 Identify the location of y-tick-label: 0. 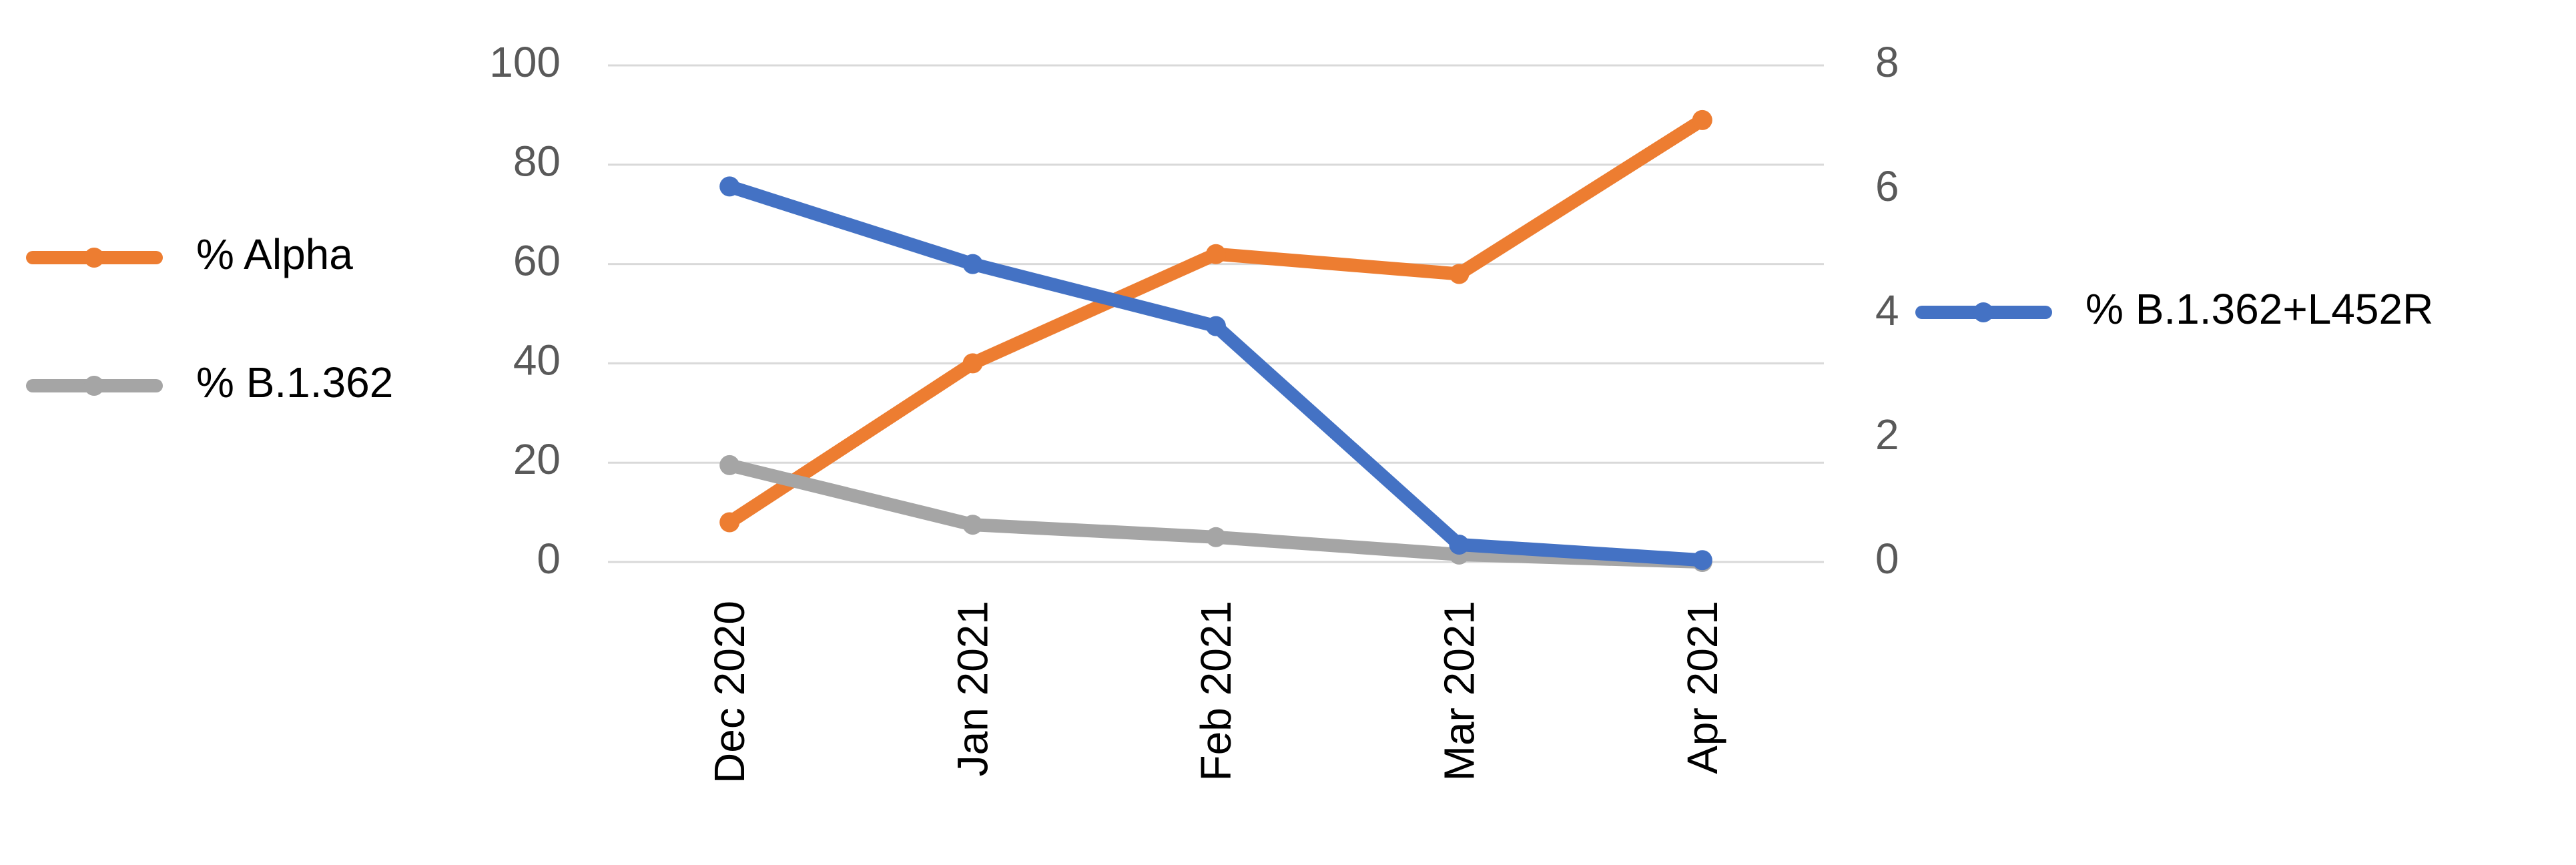
(549, 559).